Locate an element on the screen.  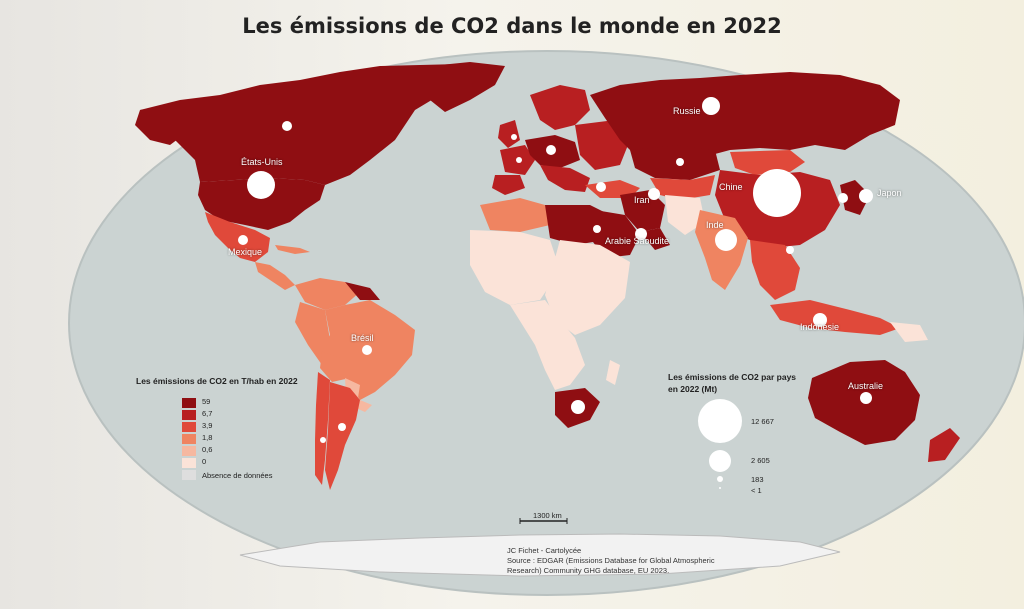
country-central-america is located at coordinates (275, 276).